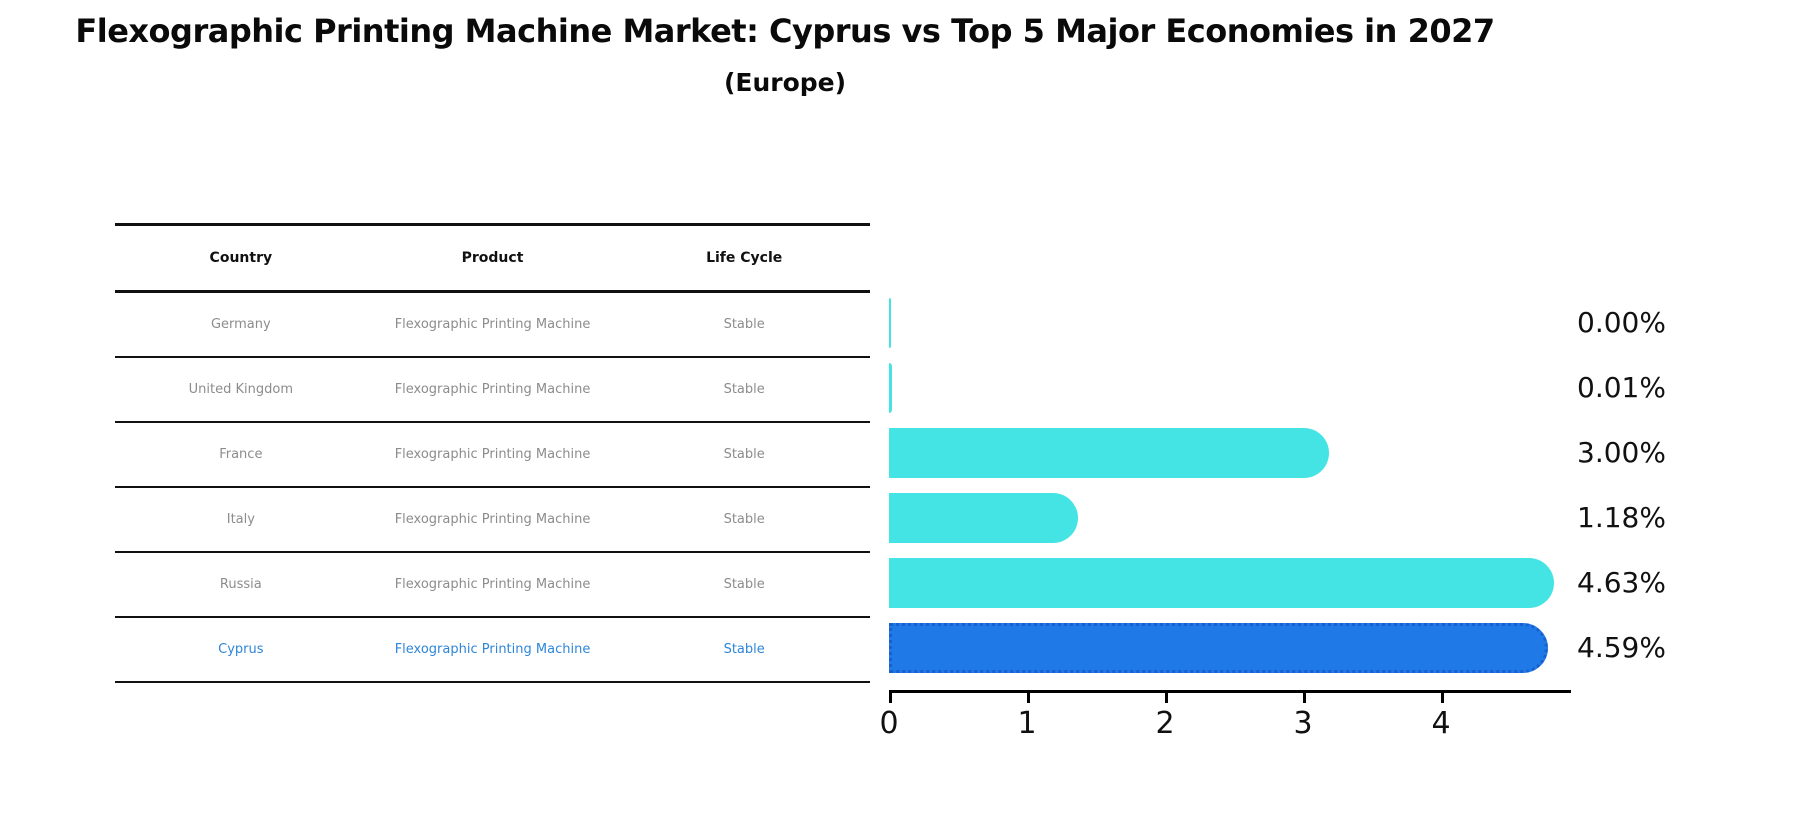 The height and width of the screenshot is (823, 1808). Describe the element at coordinates (1621, 322) in the screenshot. I see `value-label-germany: 0.00%` at that location.